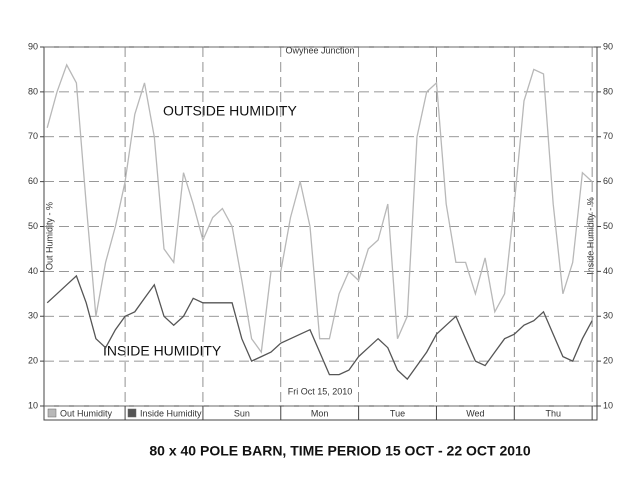 This screenshot has height=495, width=640. Describe the element at coordinates (33, 91) in the screenshot. I see `y-tick-label: 80` at that location.